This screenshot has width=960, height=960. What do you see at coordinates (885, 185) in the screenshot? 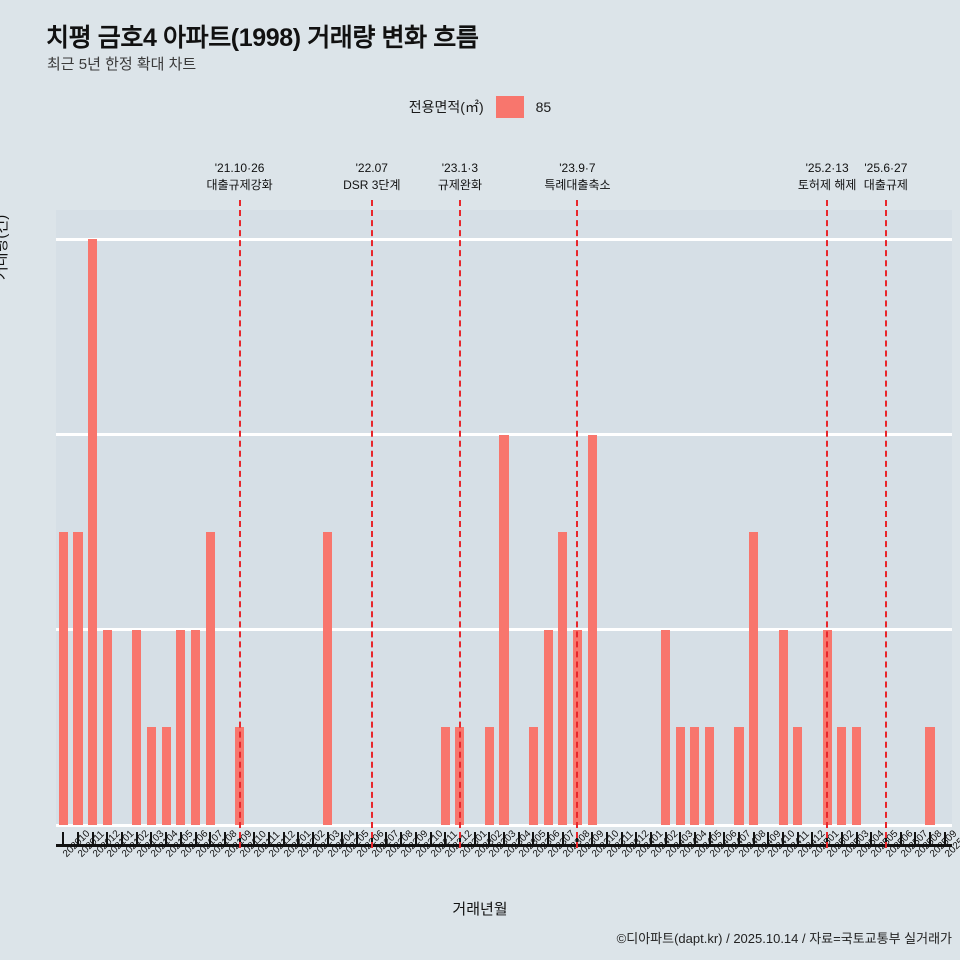
I see `event-description: 대출규제` at bounding box center [885, 185].